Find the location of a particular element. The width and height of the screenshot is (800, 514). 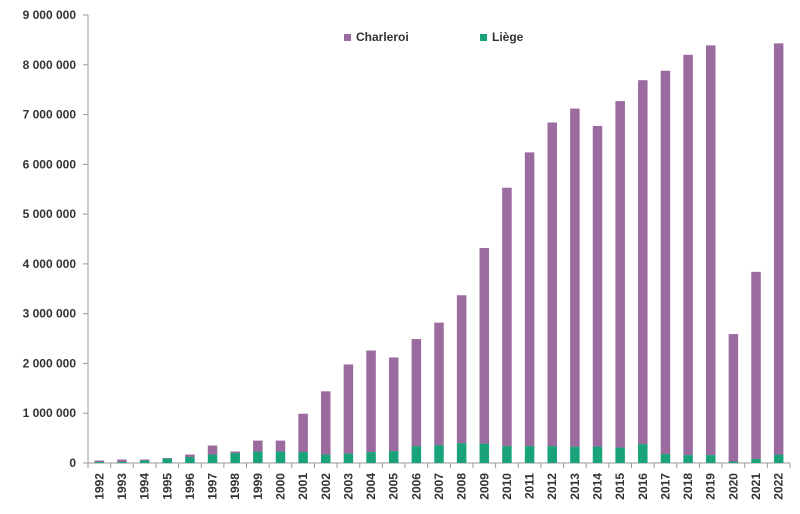

x-tick-label: 2021 is located at coordinates (756, 486).